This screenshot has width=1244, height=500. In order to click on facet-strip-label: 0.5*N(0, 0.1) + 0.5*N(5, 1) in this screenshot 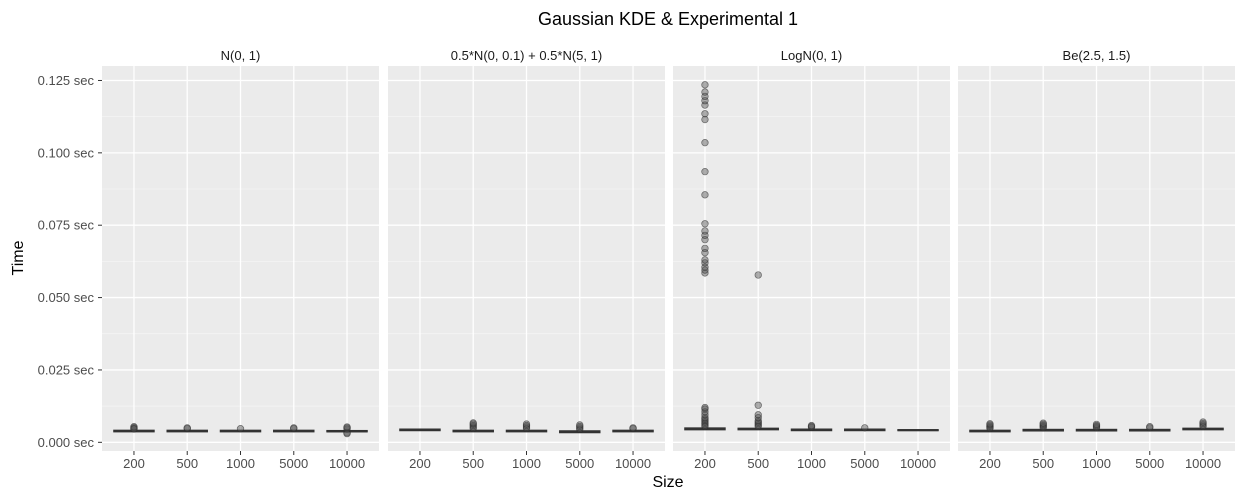, I will do `click(526, 55)`.